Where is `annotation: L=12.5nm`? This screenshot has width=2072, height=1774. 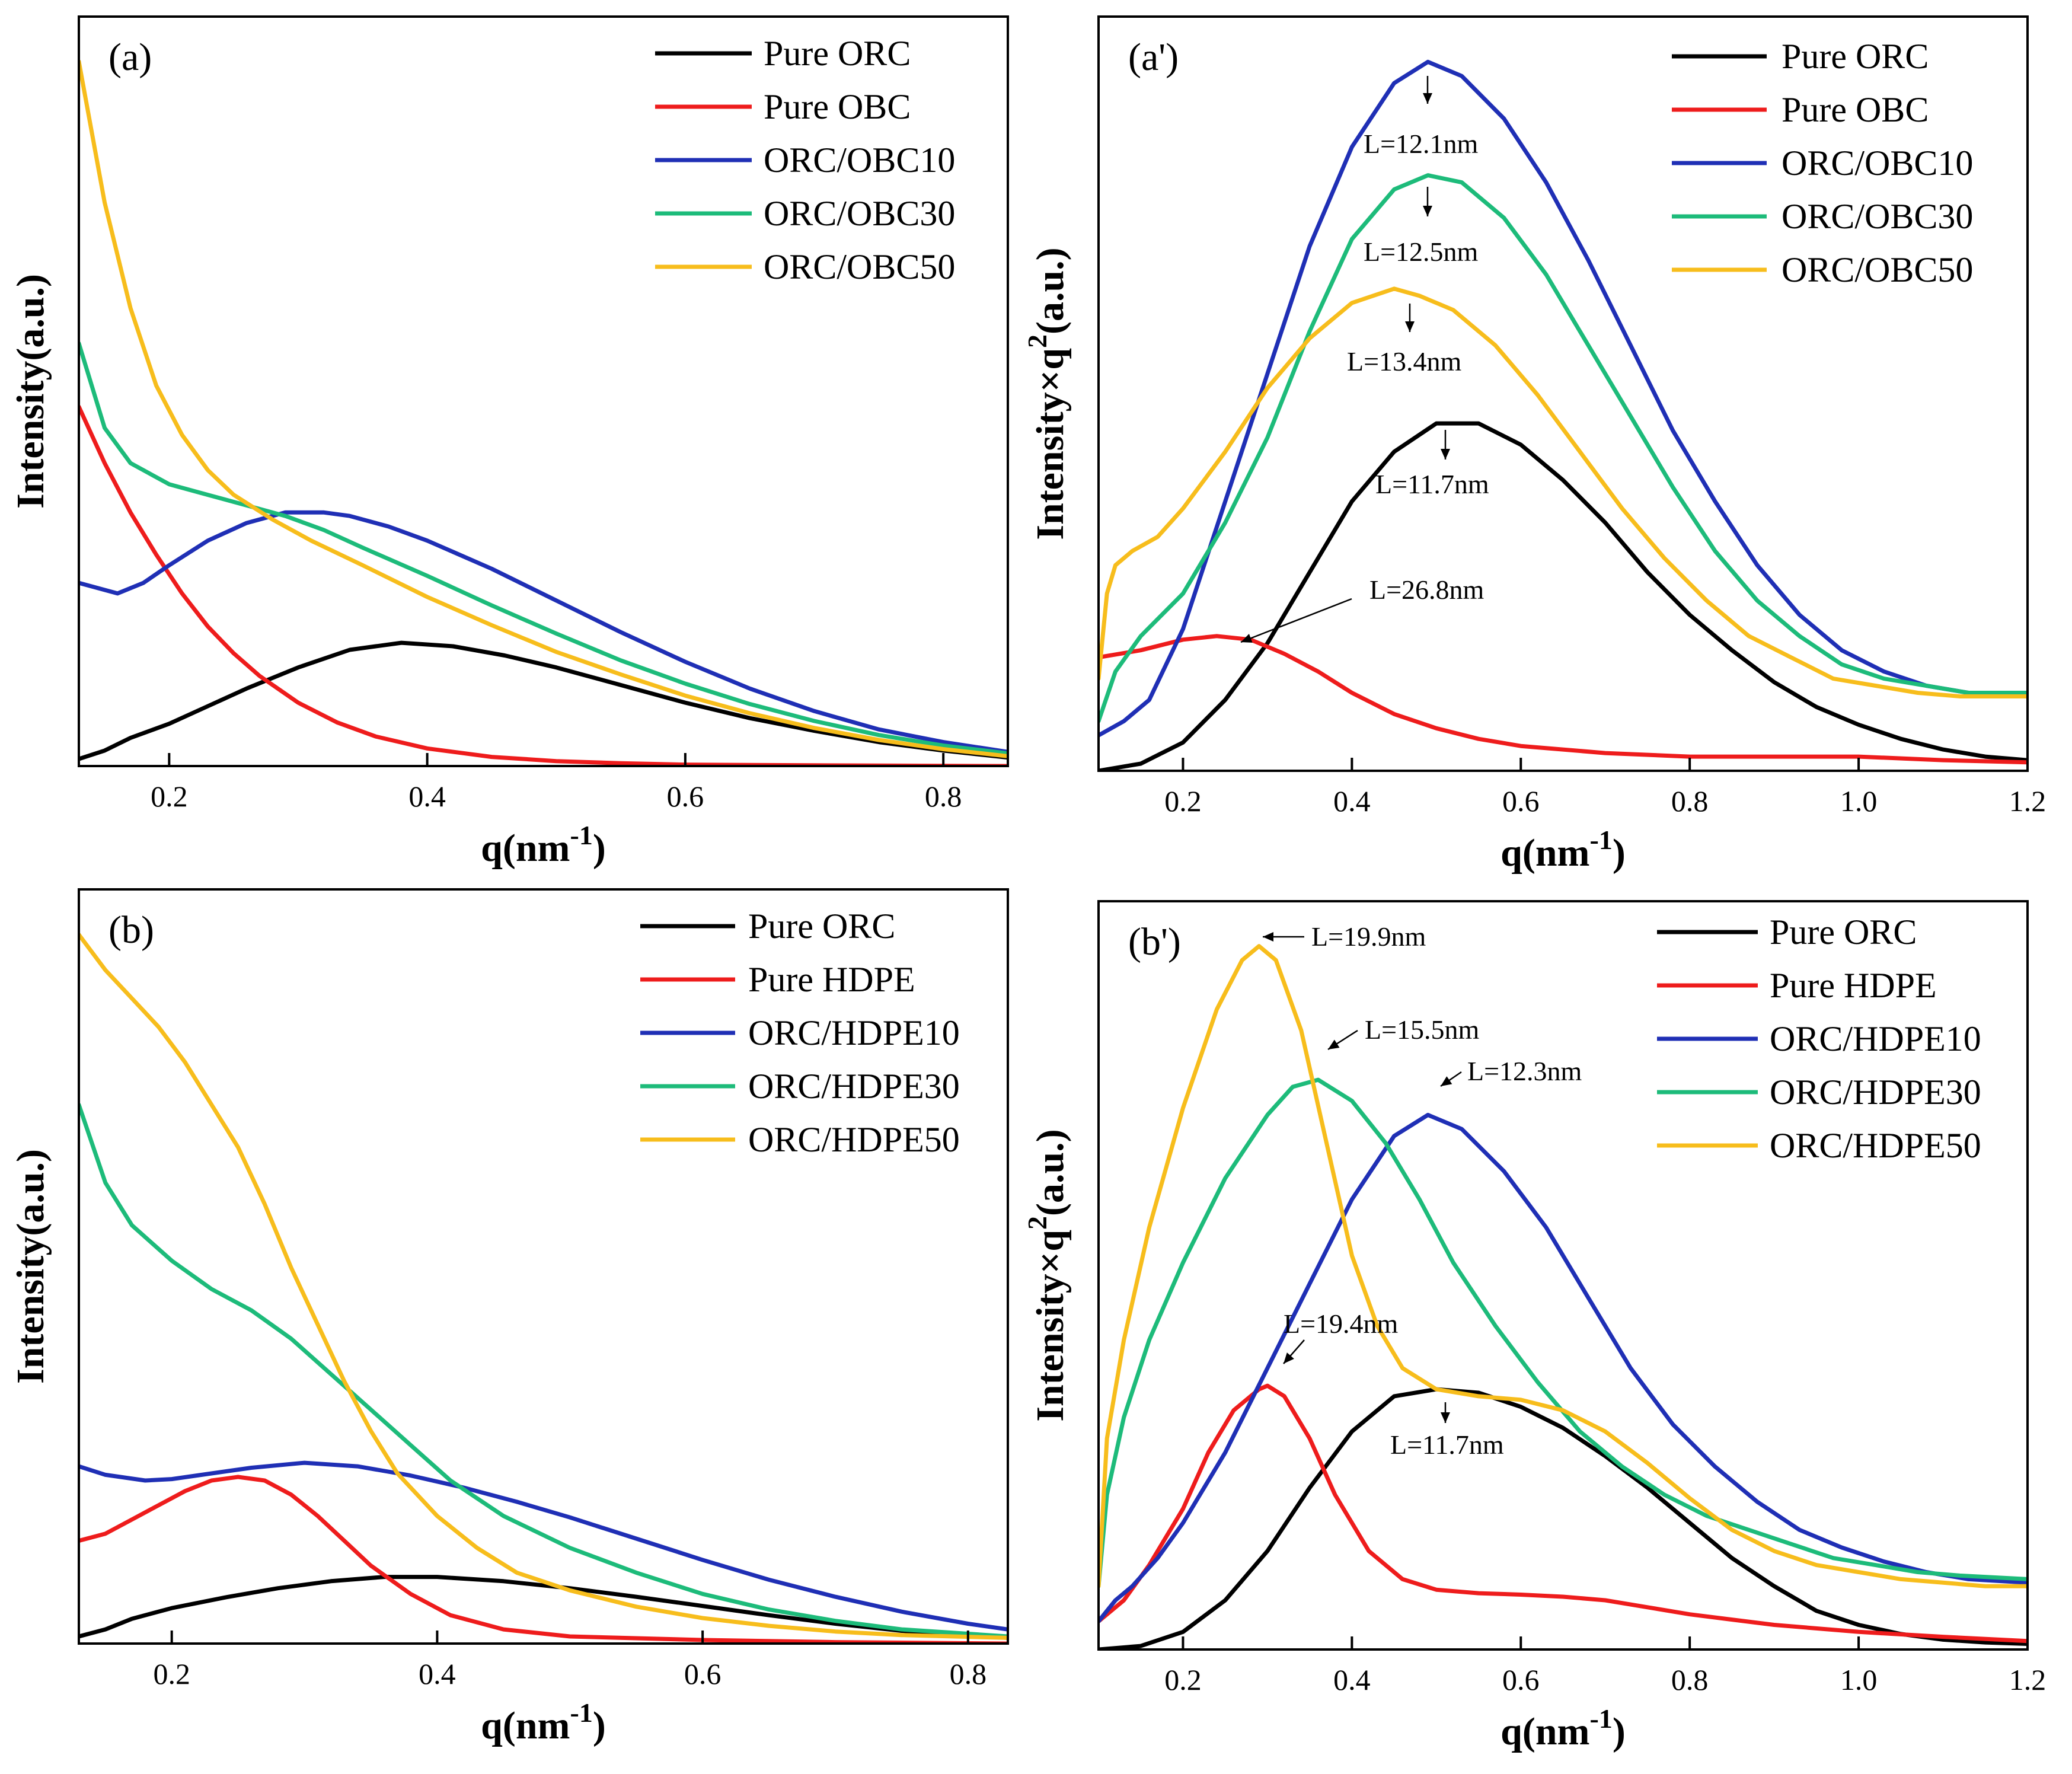
annotation: L=12.5nm is located at coordinates (1421, 227).